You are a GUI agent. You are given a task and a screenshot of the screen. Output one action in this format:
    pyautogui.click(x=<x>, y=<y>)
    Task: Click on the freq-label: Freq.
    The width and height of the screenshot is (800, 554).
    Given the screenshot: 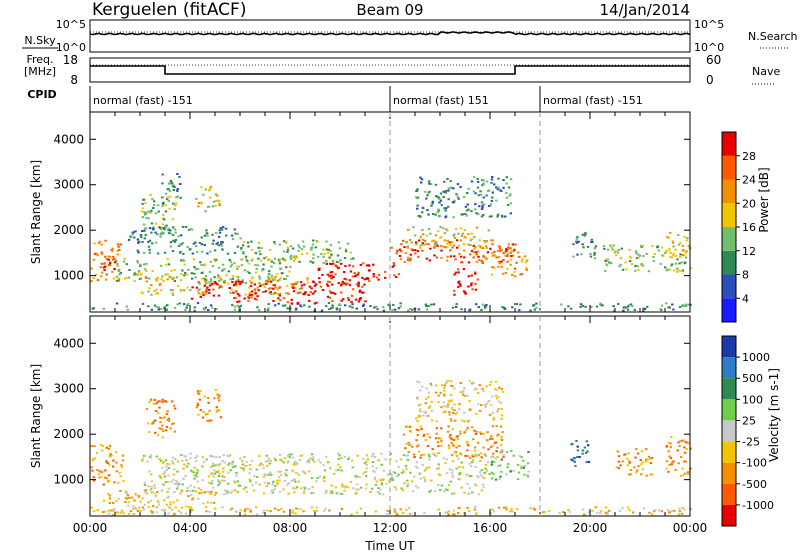 What is the action you would take?
    pyautogui.click(x=39, y=59)
    